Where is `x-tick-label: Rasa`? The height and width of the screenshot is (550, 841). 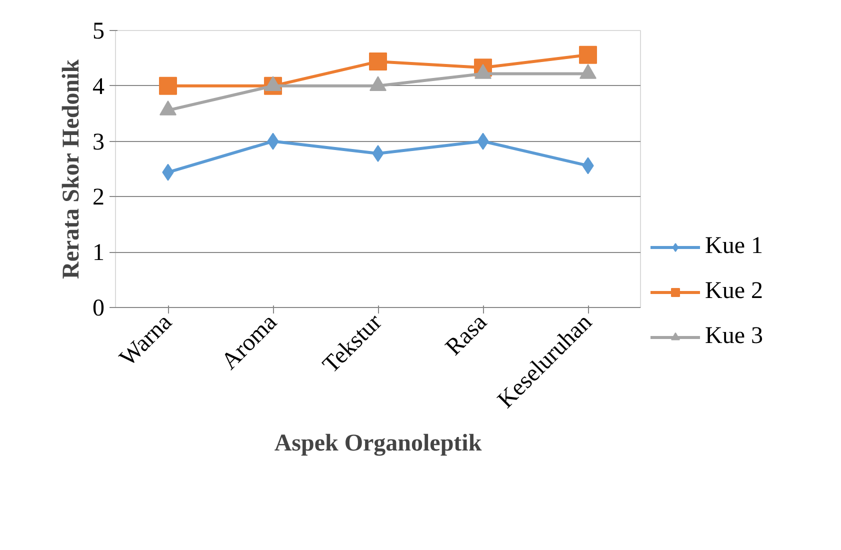
x-tick-label: Rasa is located at coordinates (466, 335).